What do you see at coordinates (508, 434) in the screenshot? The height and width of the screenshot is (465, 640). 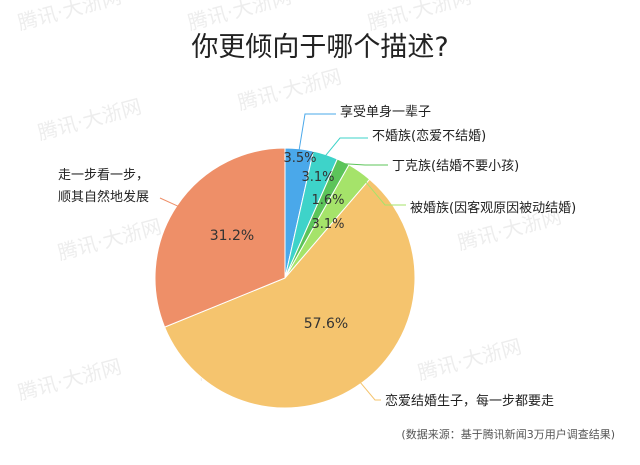 I see `source-note: (数据来源：基于腾讯新闻3万用户调查结果)` at bounding box center [508, 434].